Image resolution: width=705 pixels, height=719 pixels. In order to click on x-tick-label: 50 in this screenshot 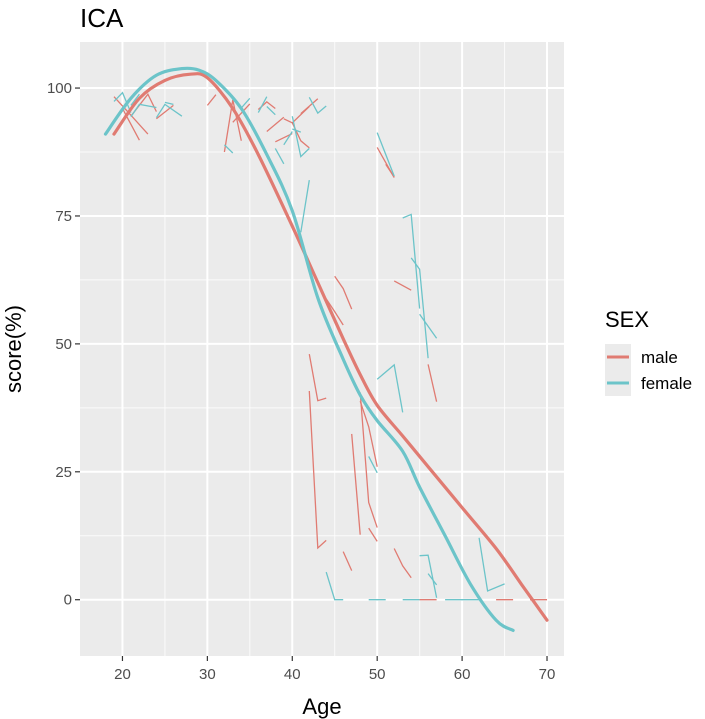, I will do `click(377, 674)`.